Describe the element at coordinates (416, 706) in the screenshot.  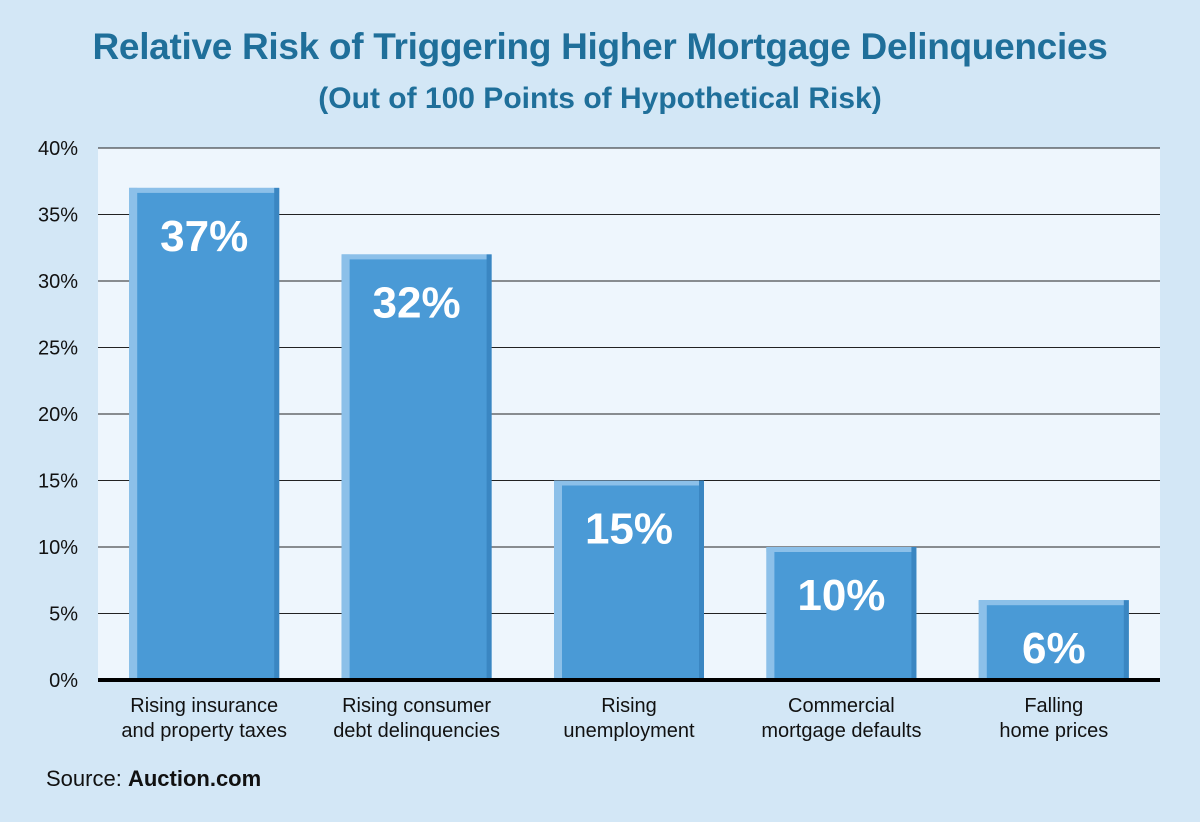
I see `x-tick-label: Rising consumer` at that location.